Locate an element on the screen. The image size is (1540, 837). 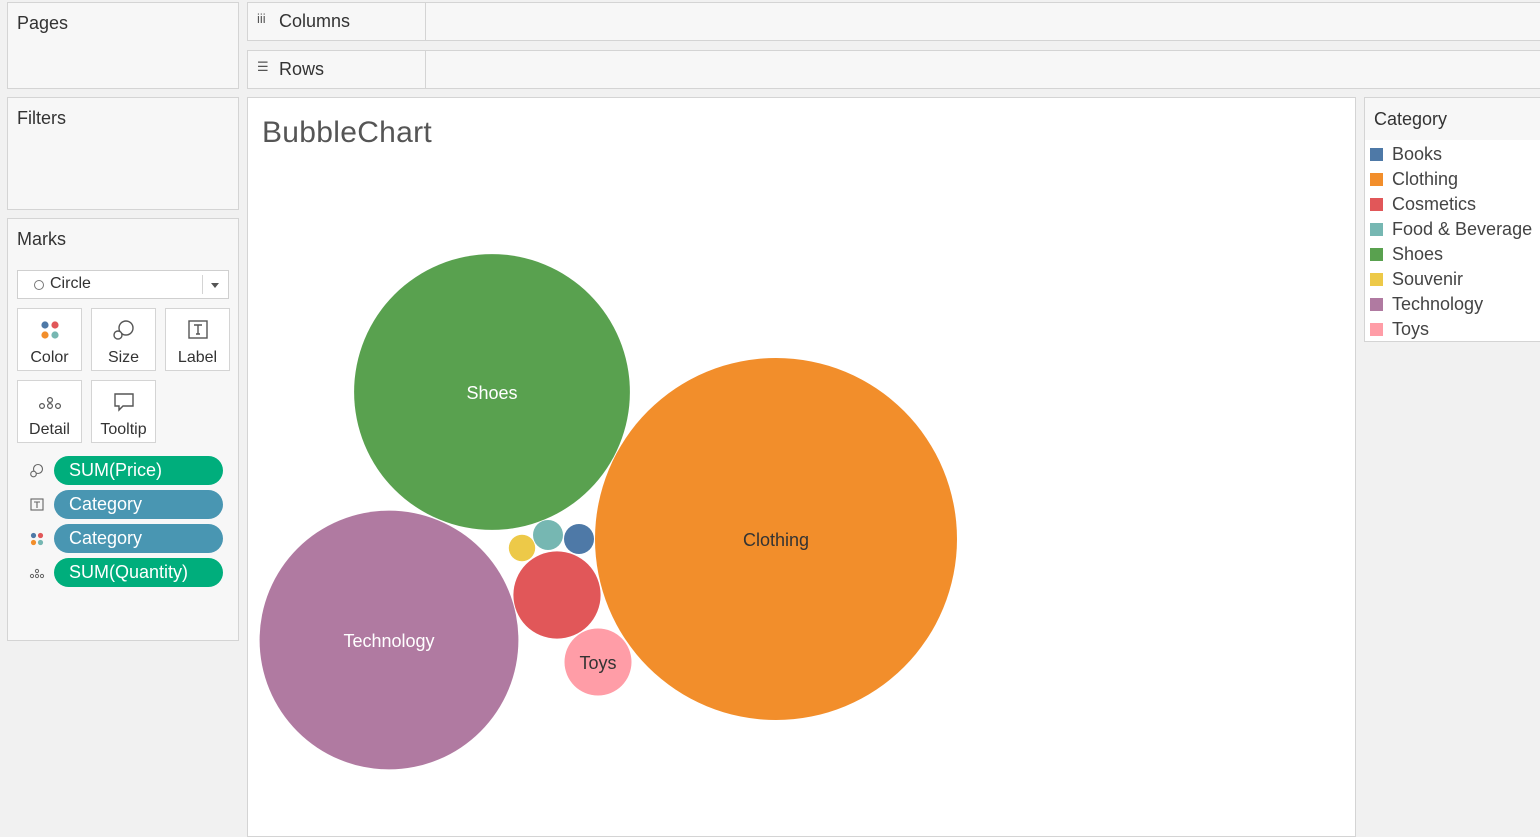
marks-card: Marks Circle Color Size Label is located at coordinates (123, 429).